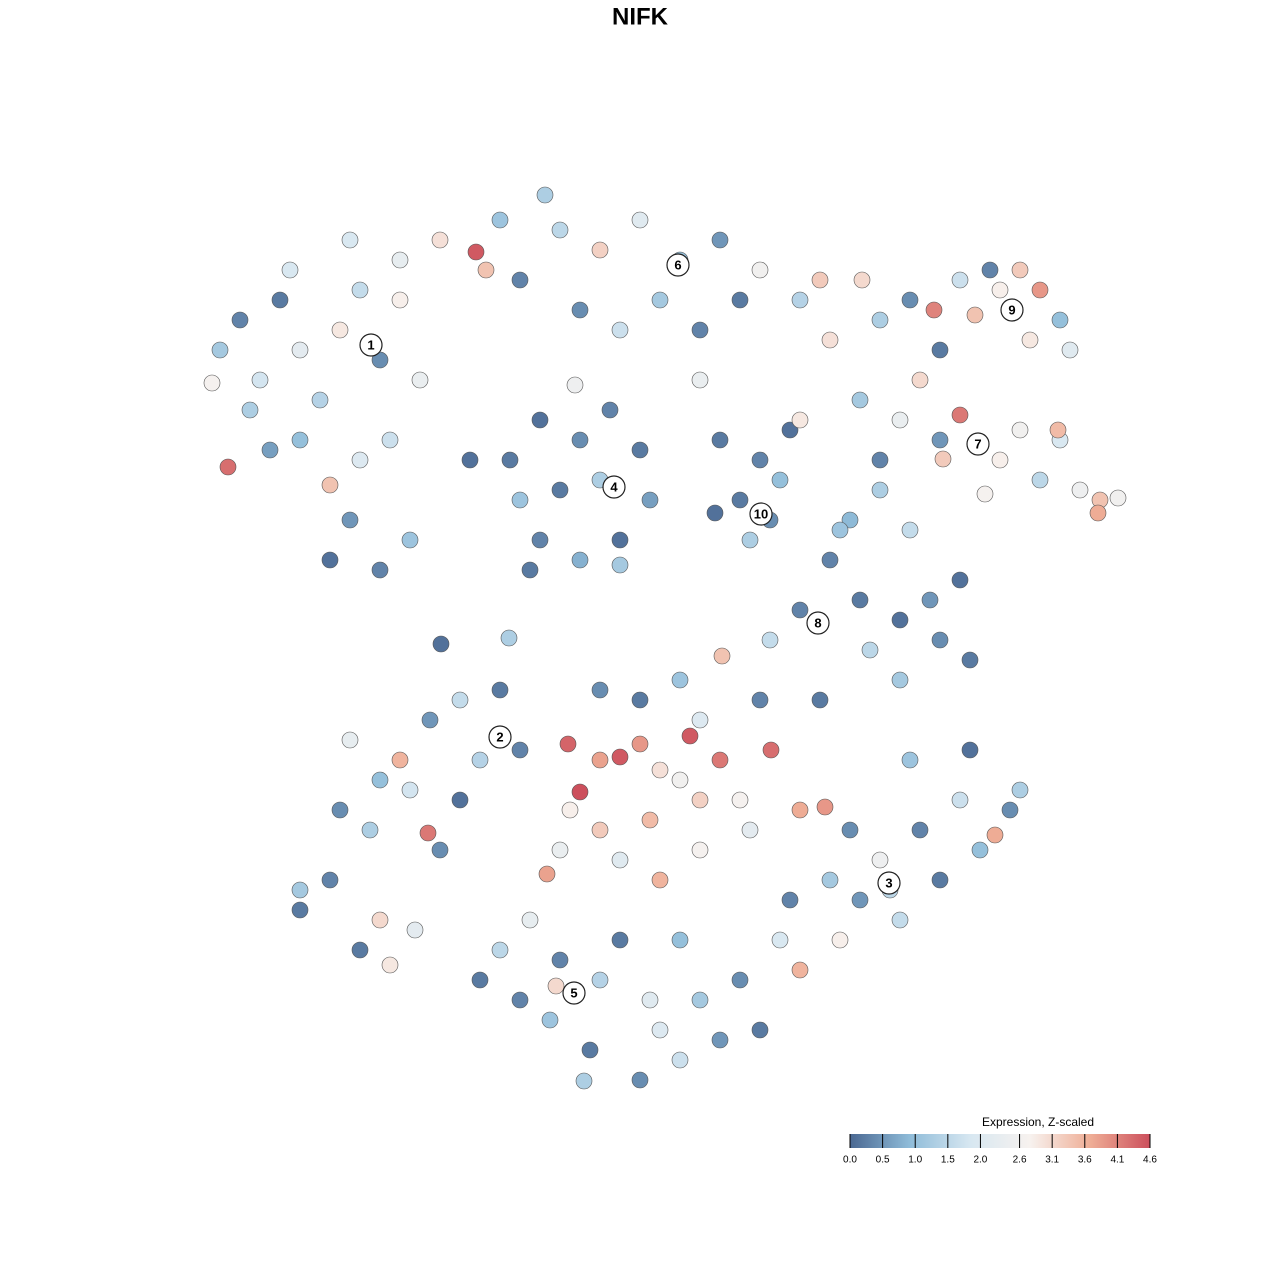 This screenshot has height=1280, width=1280. What do you see at coordinates (761, 513) in the screenshot?
I see `cluster-label: 10` at bounding box center [761, 513].